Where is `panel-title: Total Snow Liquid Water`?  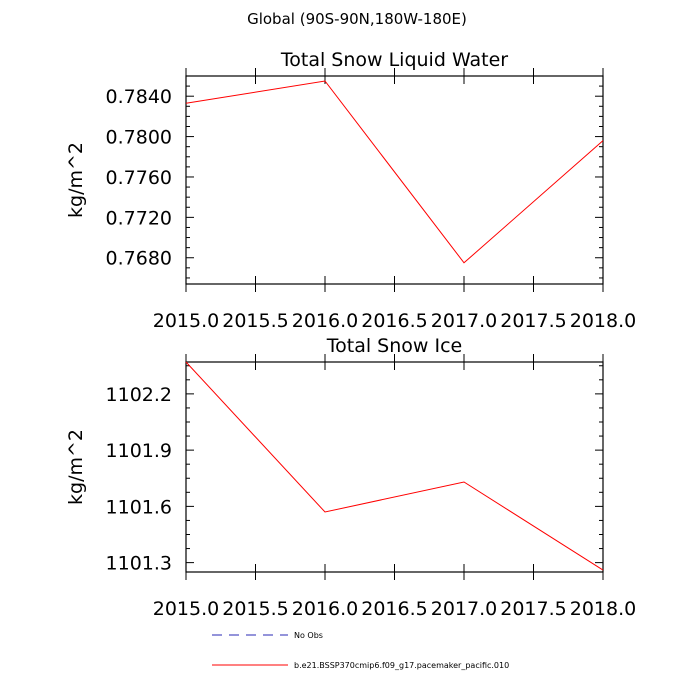
panel-title: Total Snow Liquid Water is located at coordinates (394, 60).